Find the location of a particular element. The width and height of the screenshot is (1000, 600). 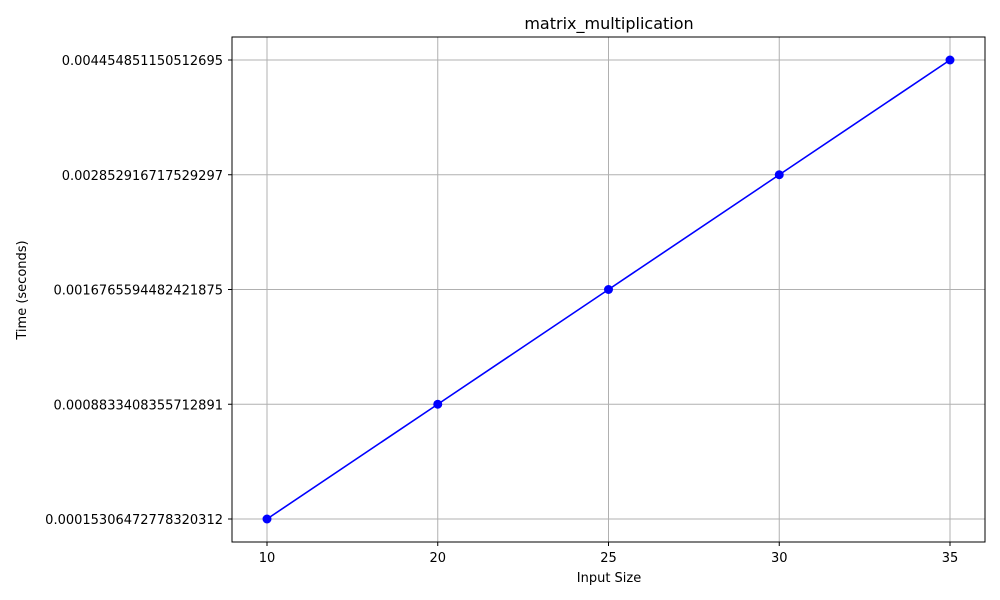

y-tick-label: 0.002852916717529297 is located at coordinates (142, 176).